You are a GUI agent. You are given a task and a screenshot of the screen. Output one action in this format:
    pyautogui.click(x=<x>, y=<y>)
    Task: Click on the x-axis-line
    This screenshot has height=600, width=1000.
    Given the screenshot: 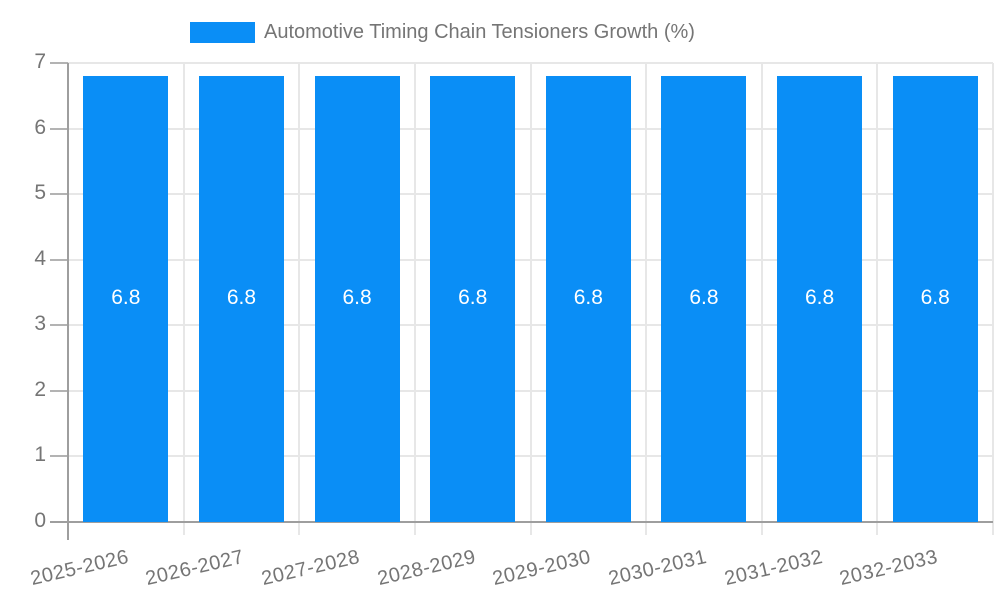 What is the action you would take?
    pyautogui.click(x=521, y=522)
    